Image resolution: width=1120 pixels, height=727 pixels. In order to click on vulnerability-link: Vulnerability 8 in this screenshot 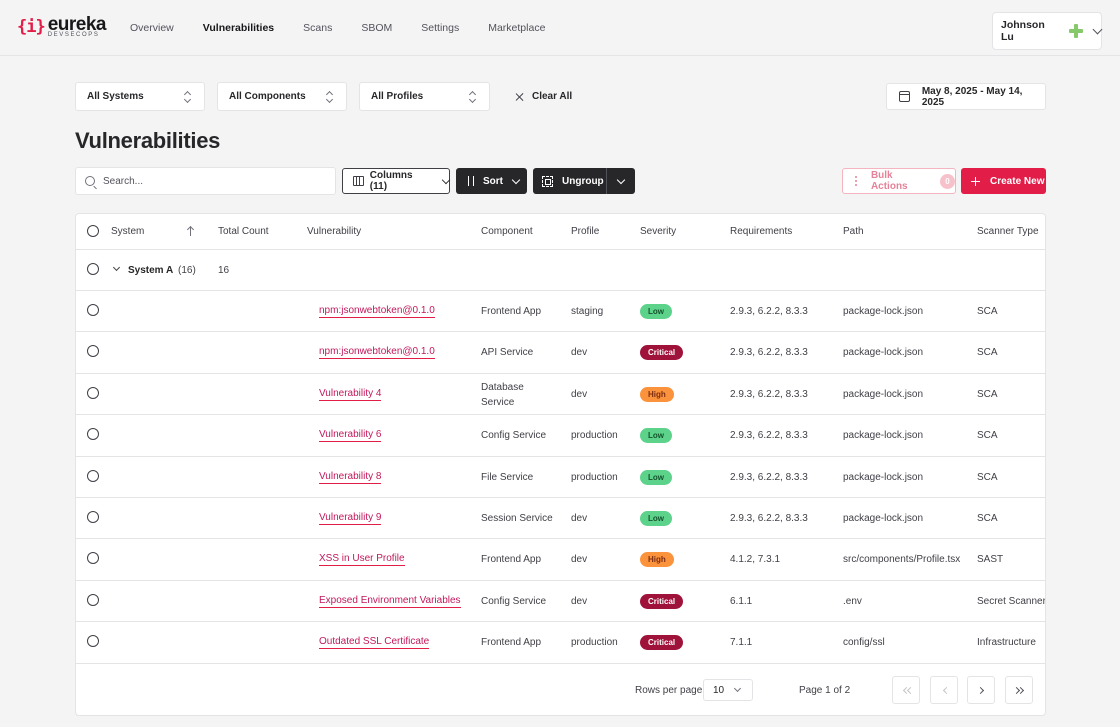, I will do `click(350, 477)`.